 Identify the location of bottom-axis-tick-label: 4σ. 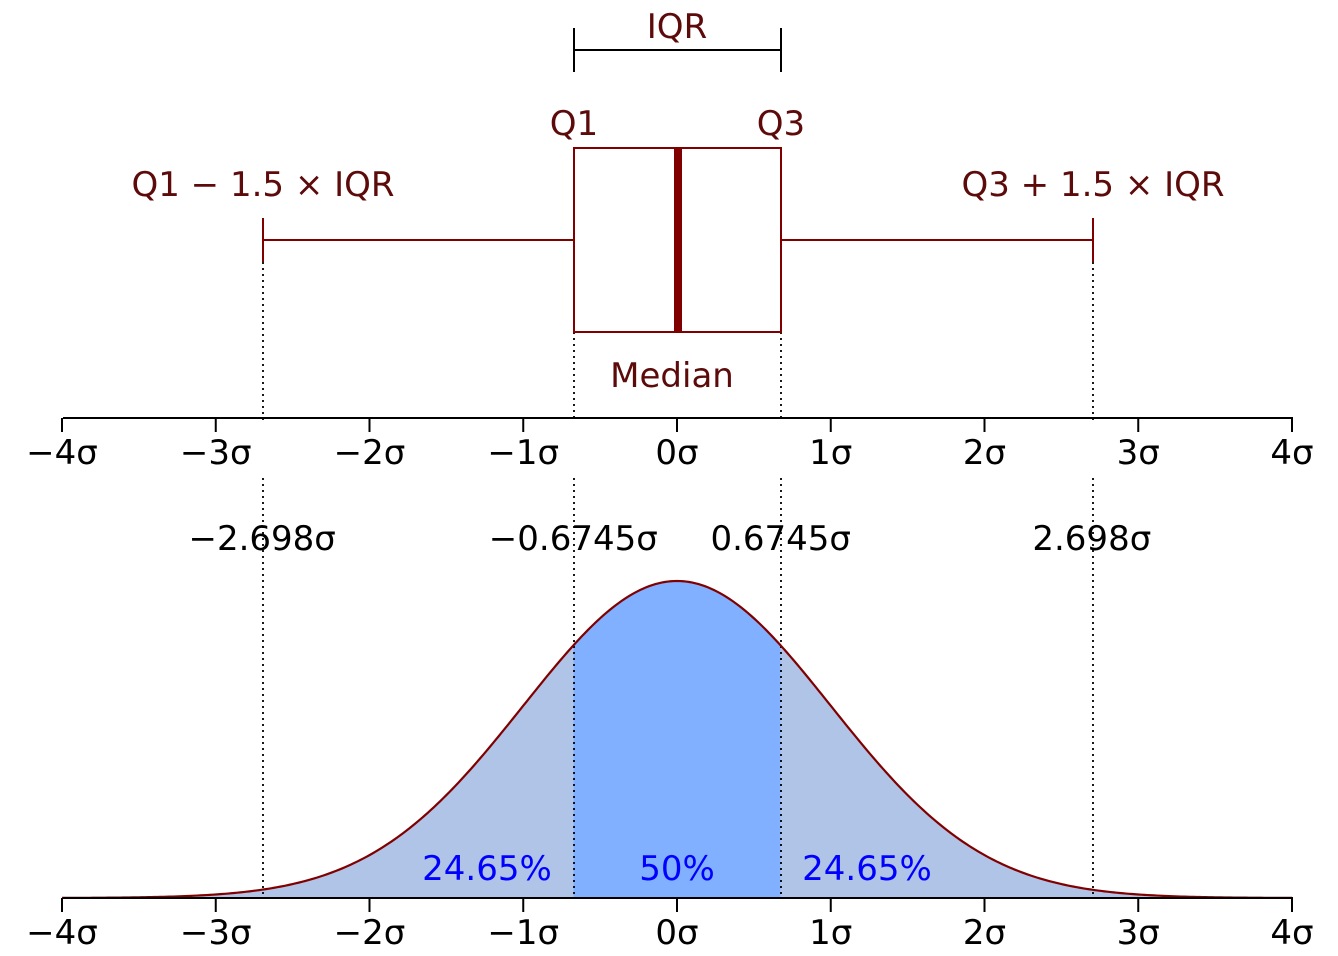
(1291, 933).